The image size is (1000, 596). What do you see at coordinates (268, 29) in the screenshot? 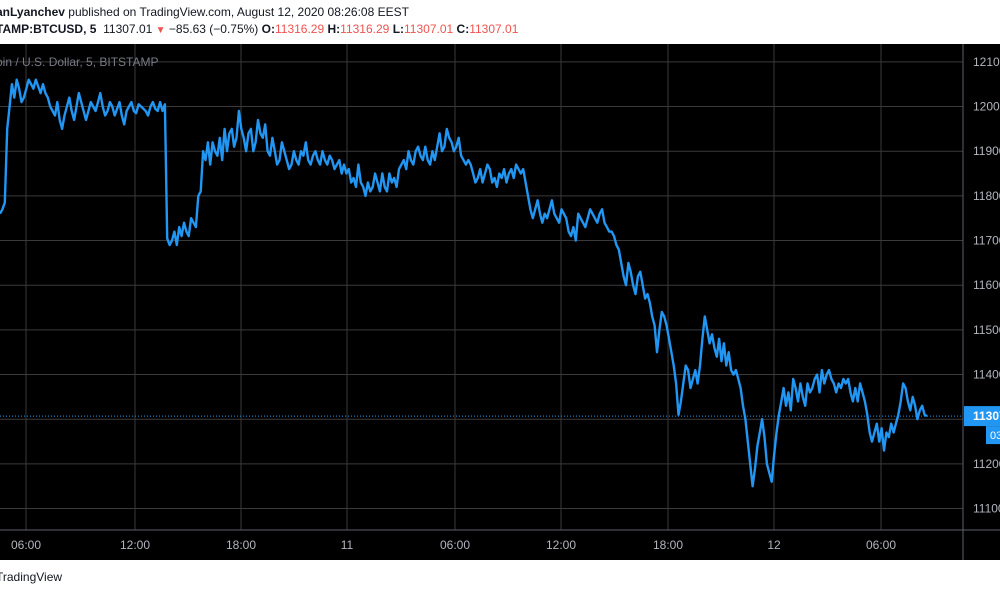
I see `open-label: O:` at bounding box center [268, 29].